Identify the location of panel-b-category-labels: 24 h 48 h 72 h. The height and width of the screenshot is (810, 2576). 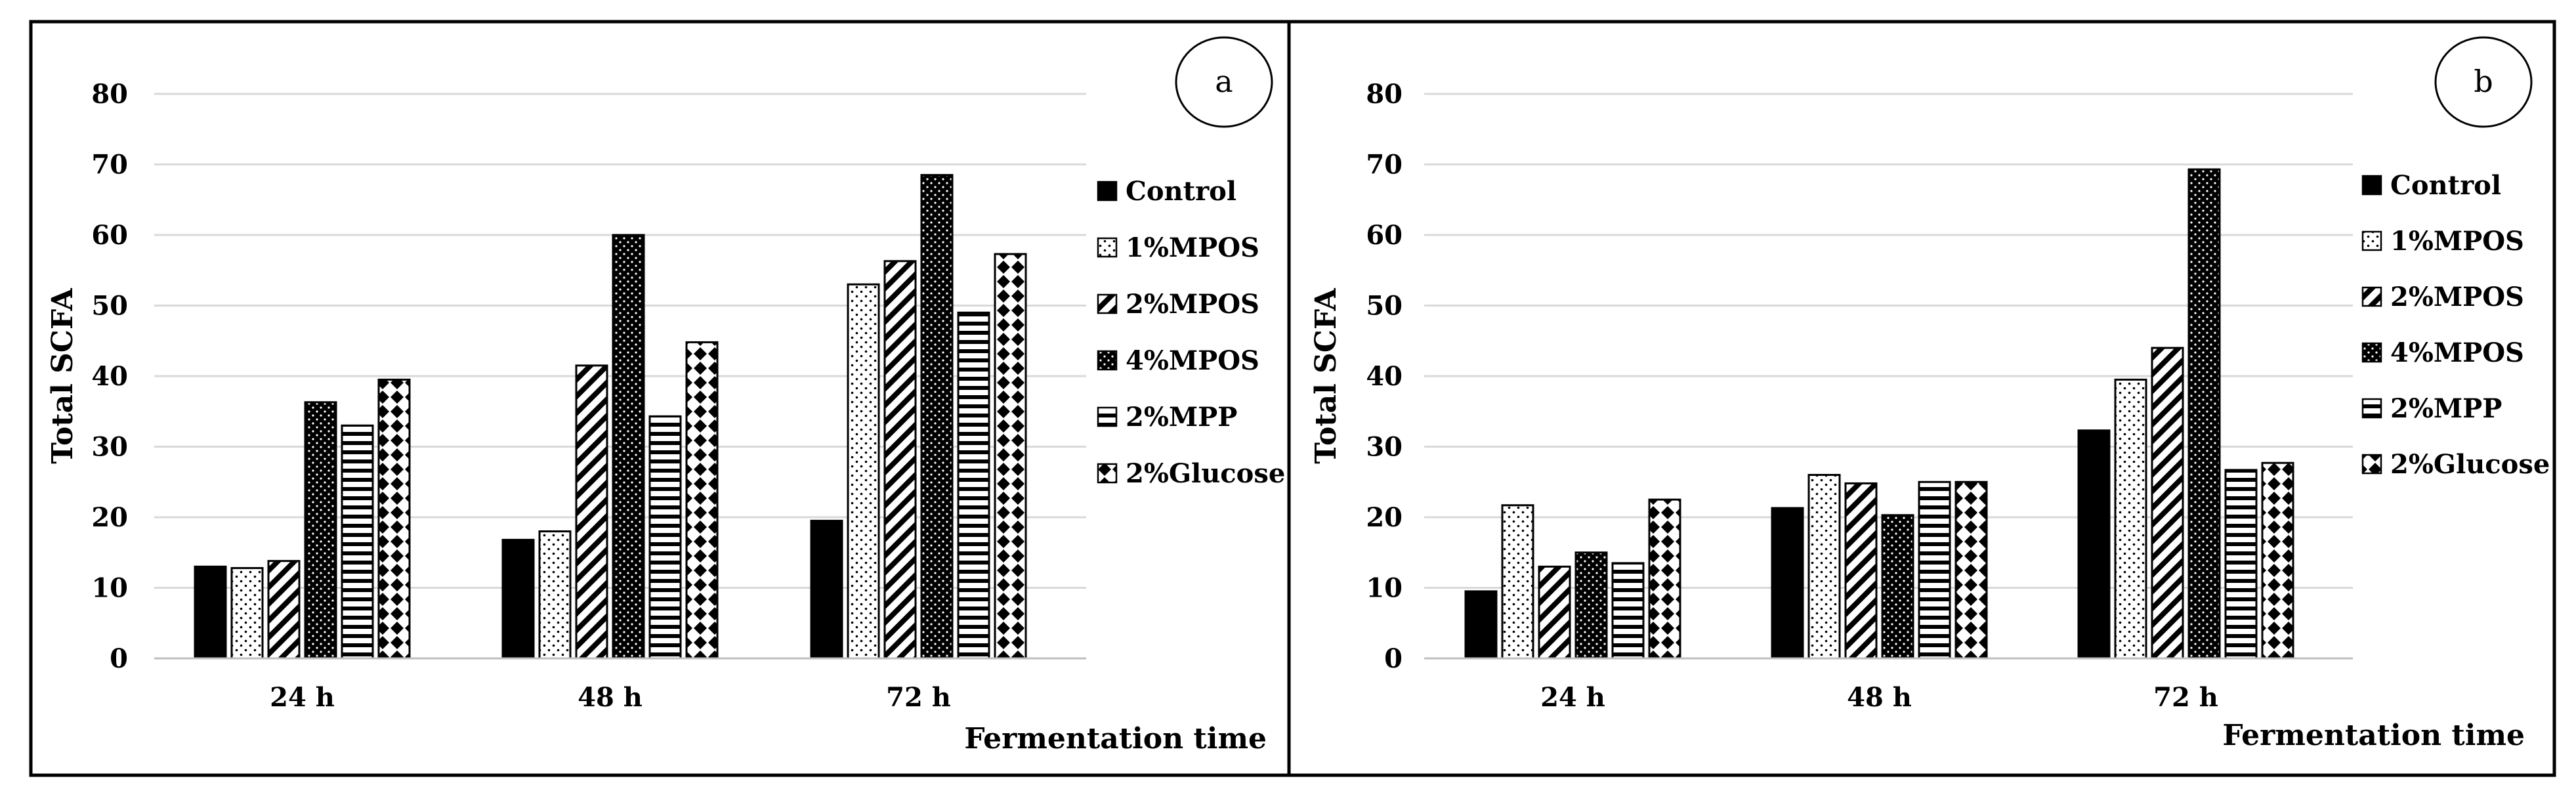
(1879, 697).